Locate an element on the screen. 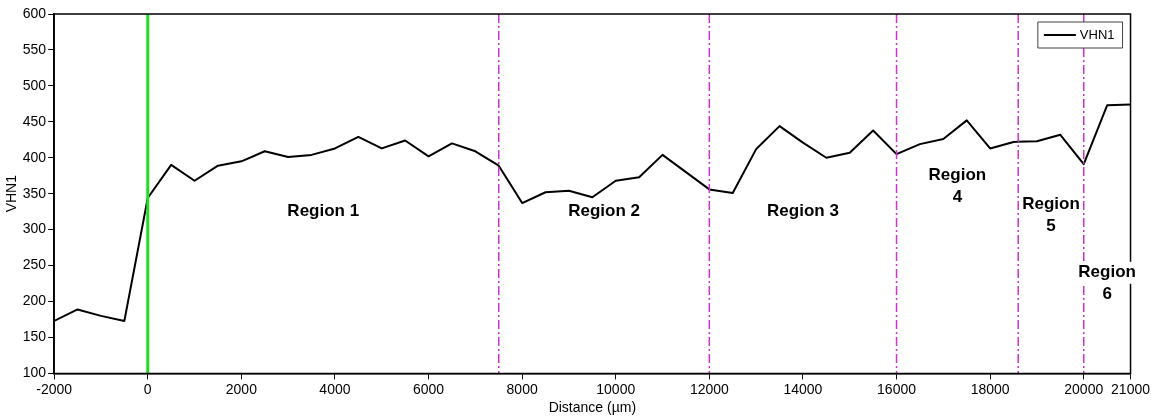  x-tick-label: 0 is located at coordinates (147, 388).